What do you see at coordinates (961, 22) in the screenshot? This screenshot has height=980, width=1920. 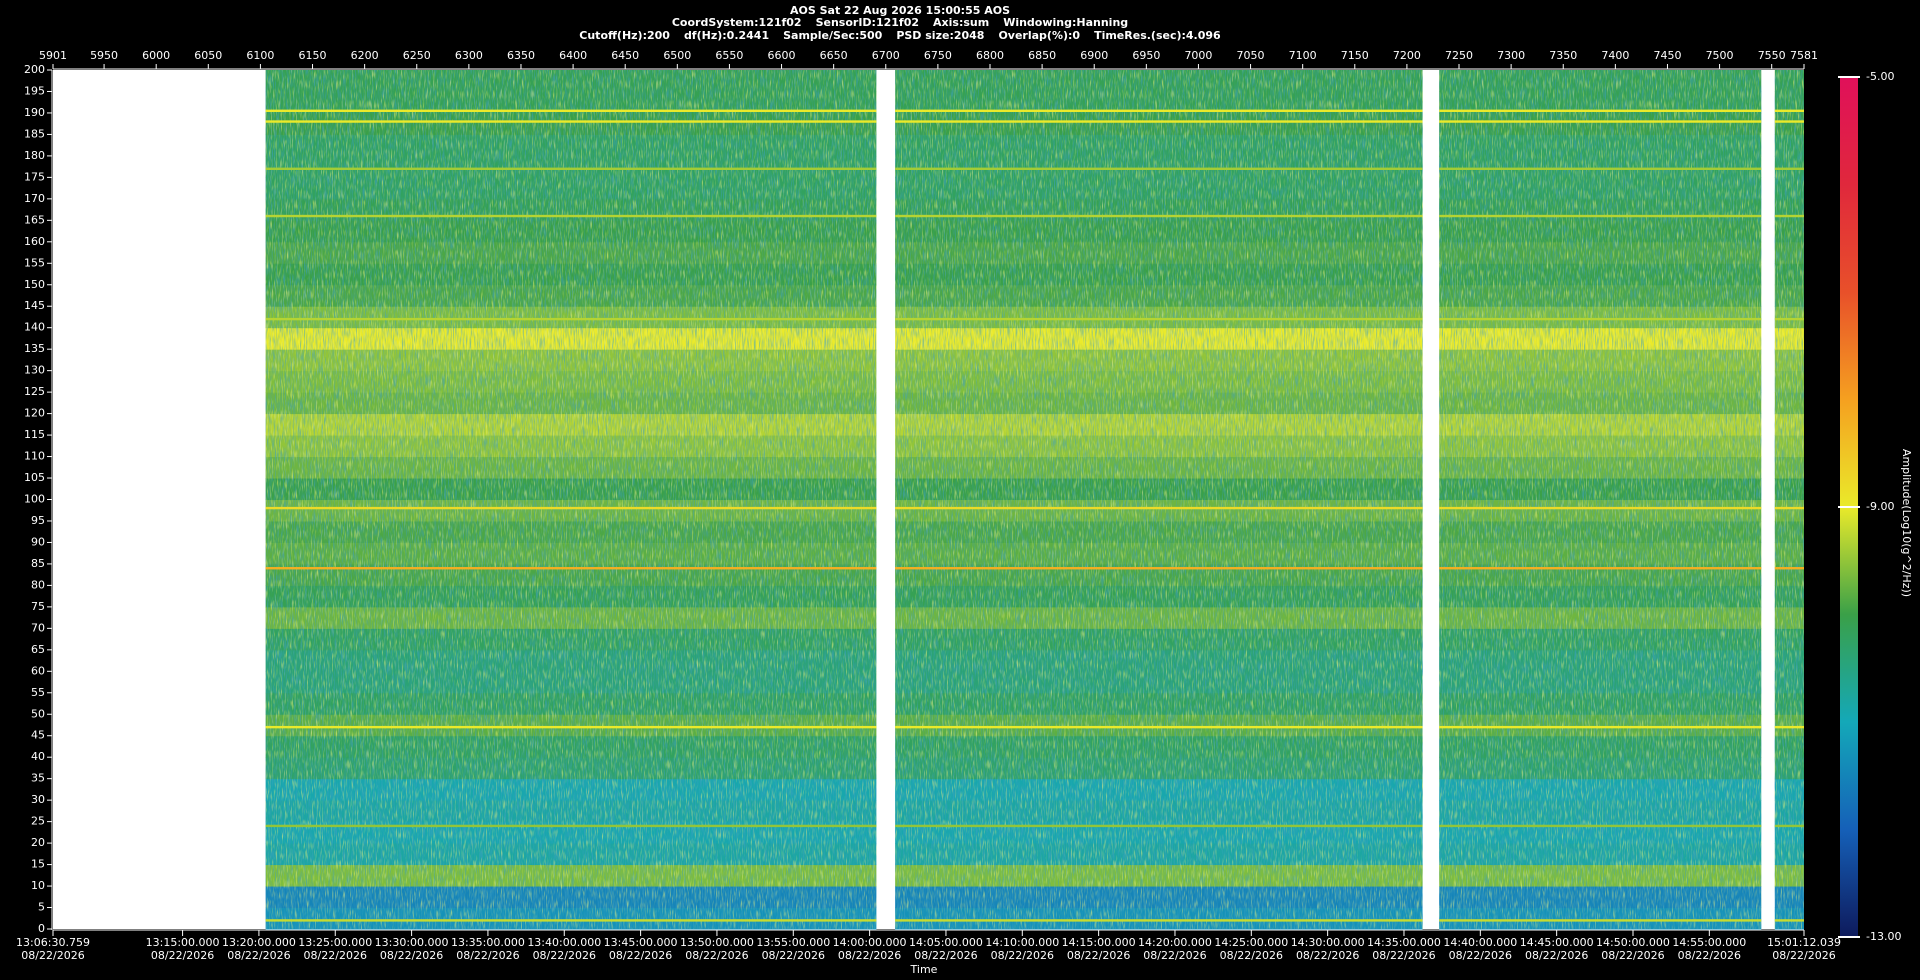 I see `header-item: Axis:sum` at bounding box center [961, 22].